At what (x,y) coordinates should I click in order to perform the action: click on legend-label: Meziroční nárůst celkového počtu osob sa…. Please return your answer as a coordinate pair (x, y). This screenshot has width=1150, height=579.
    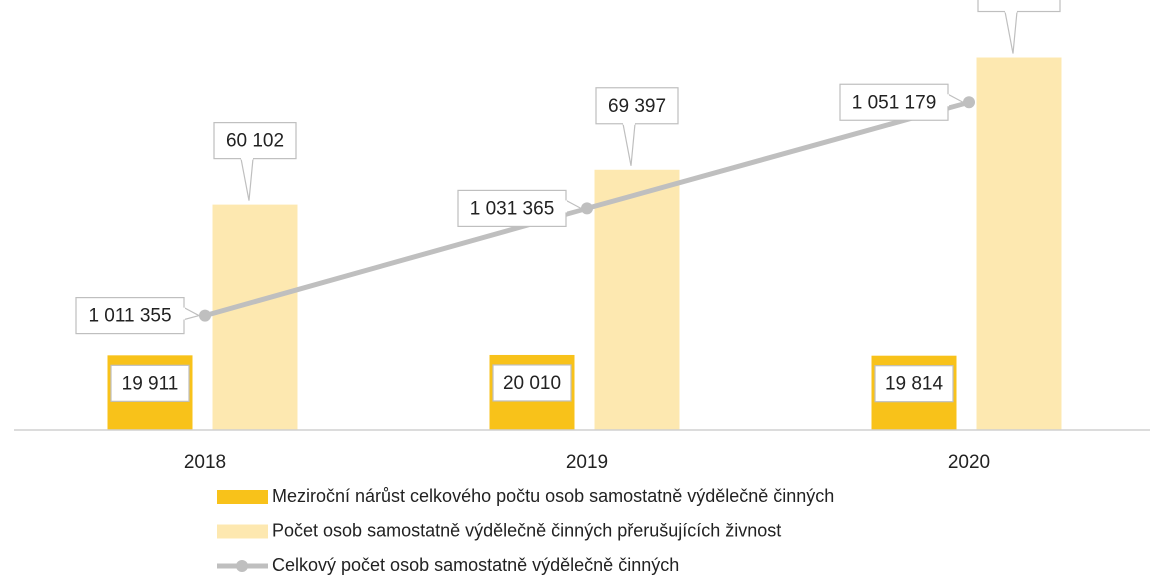
    Looking at the image, I should click on (553, 496).